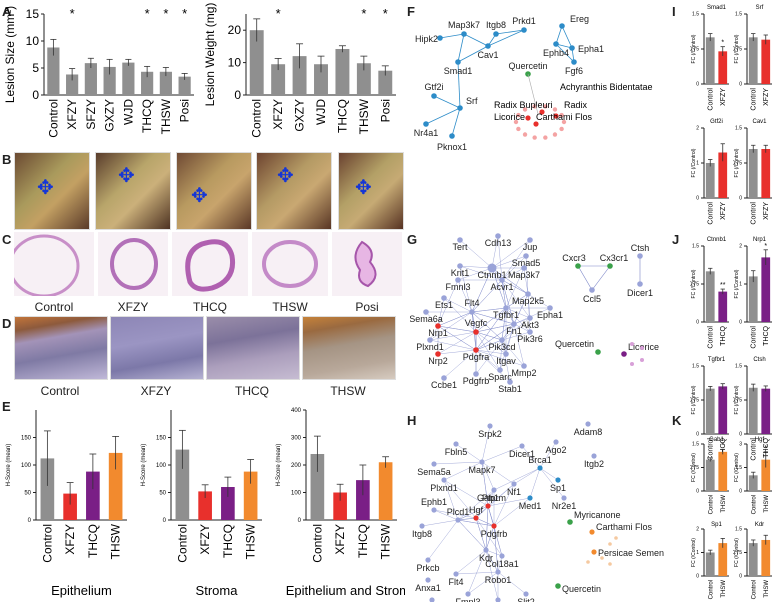  What do you see at coordinates (460, 273) in the screenshot?
I see `node-label: Krit1` at bounding box center [460, 273].